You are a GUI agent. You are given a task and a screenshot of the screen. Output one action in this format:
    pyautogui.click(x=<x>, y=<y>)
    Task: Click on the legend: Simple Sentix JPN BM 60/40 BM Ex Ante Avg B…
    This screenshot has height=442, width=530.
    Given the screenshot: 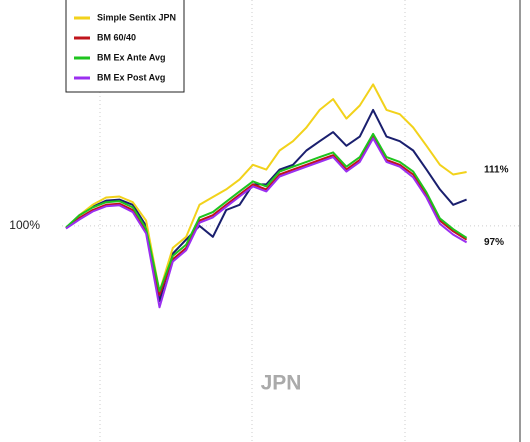 What is the action you would take?
    pyautogui.click(x=125, y=46)
    